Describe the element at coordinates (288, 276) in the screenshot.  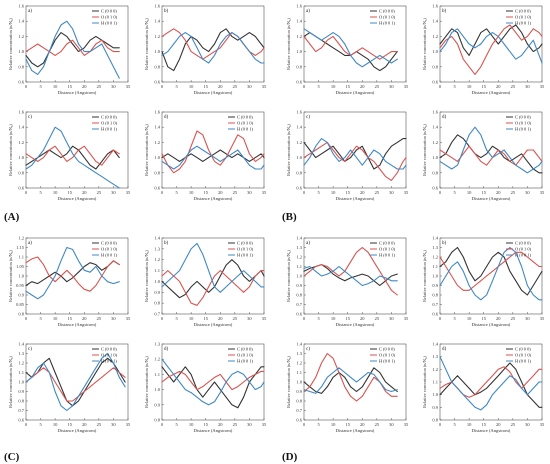
I see `chart-D-1-ylabel: Relative concentration (n/N₀)` at that location.